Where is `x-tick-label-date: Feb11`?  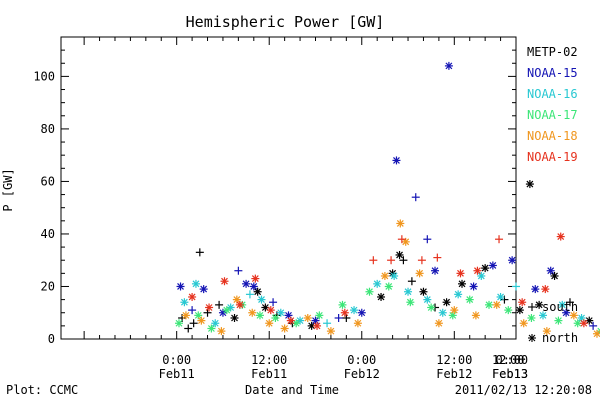 x-tick-label-date: Feb11 is located at coordinates (177, 374).